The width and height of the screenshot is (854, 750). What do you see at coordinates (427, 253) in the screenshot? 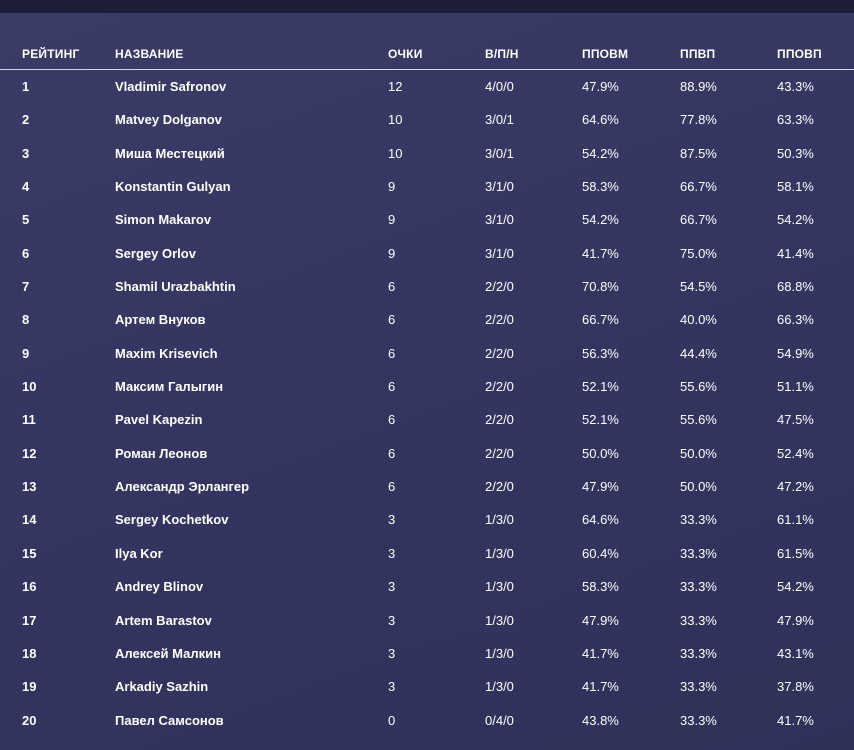
I see `table-row: 6 Sergey Orlov 9 3/1/0 41.7% 75.0% 41.4%` at bounding box center [427, 253].